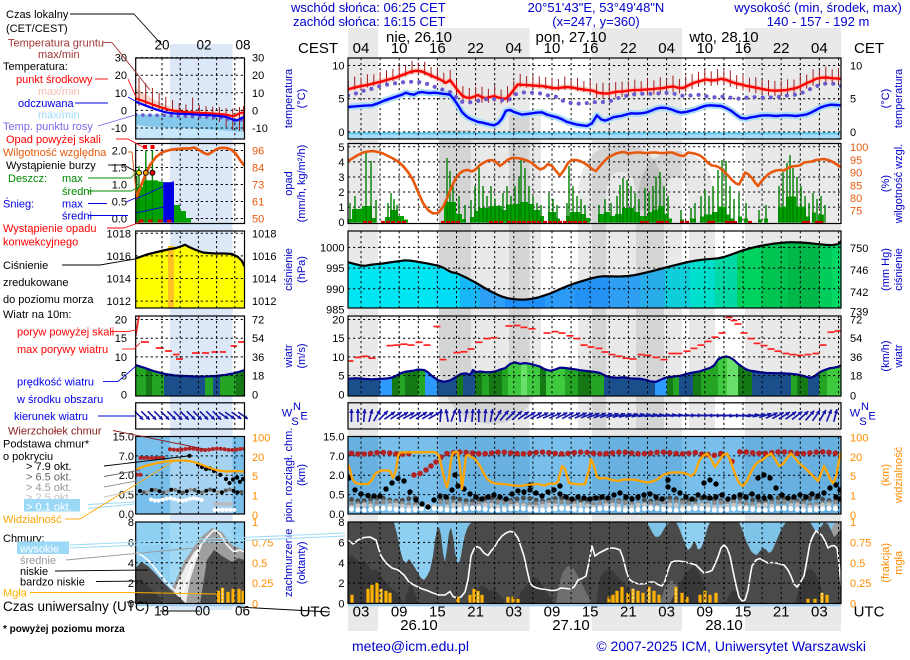  What do you see at coordinates (119, 129) in the screenshot?
I see `svg-text: -10` at bounding box center [119, 129].